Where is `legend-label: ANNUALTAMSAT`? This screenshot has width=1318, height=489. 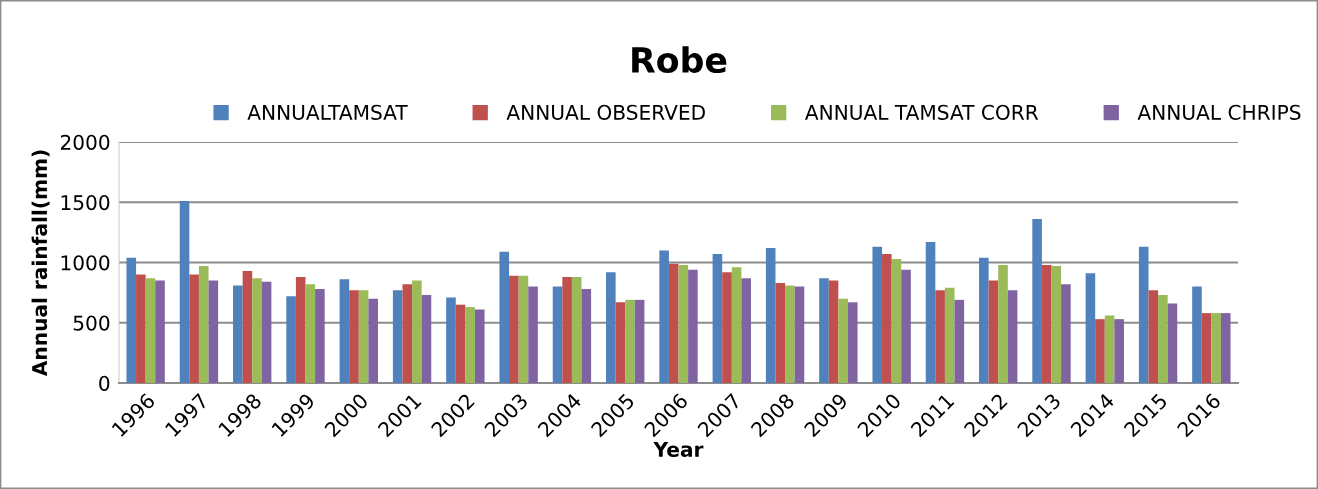 legend-label: ANNUALTAMSAT is located at coordinates (327, 112).